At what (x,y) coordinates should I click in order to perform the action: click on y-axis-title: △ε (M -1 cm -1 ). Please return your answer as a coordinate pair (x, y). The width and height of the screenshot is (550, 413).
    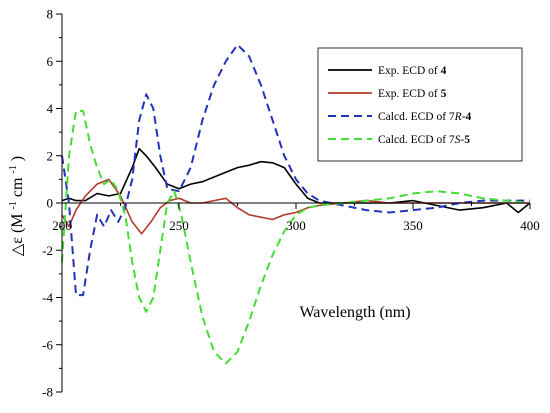
    Looking at the image, I should click on (14, 206).